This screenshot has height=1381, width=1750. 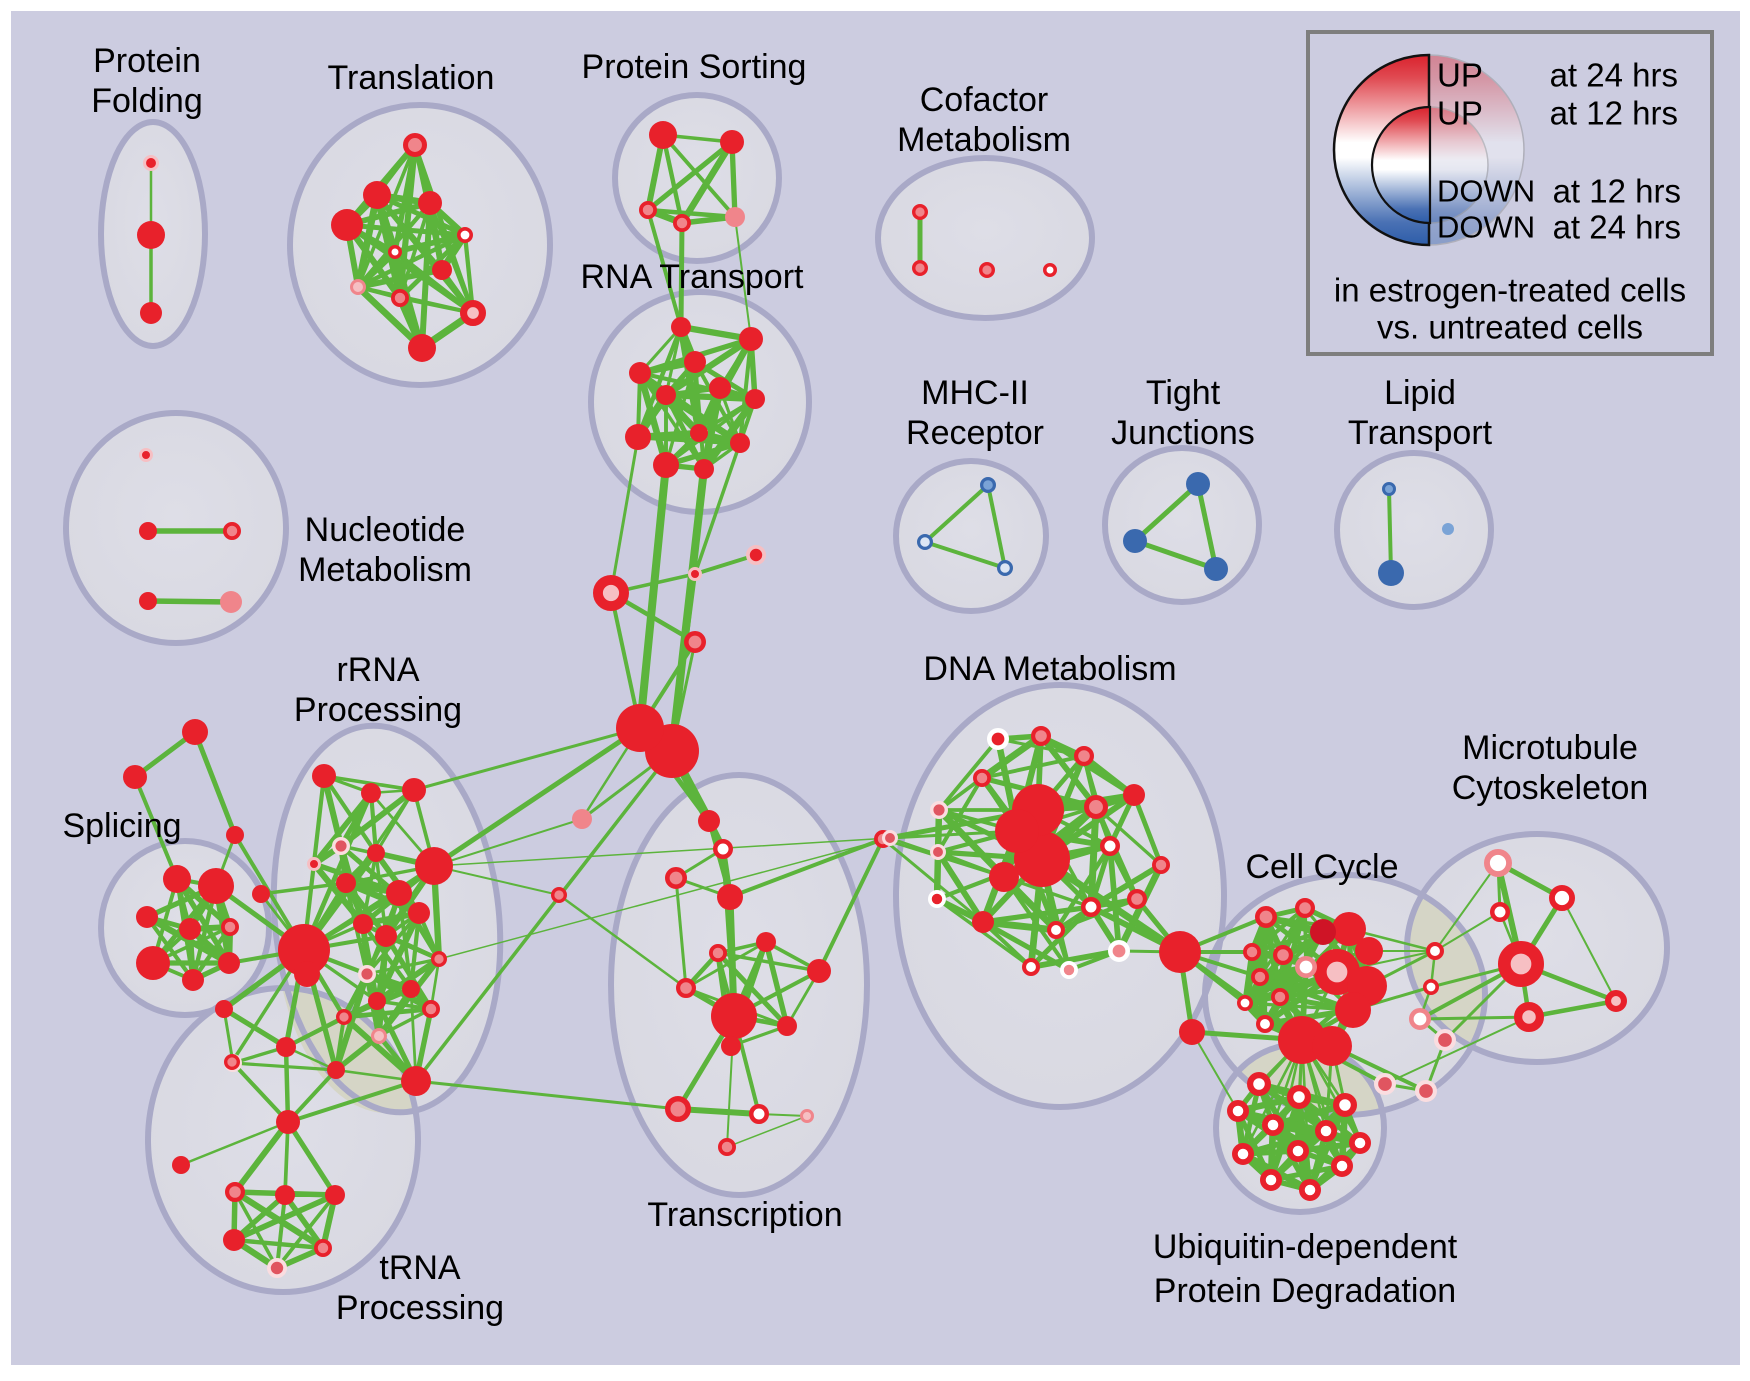 I want to click on svg-text: Cell Cycle, so click(x=1321, y=867).